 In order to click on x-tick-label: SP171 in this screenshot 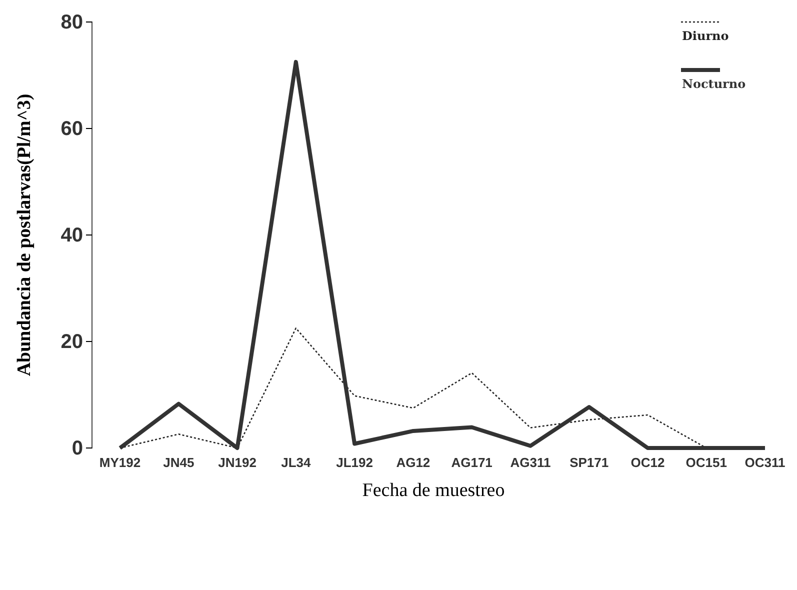, I will do `click(589, 462)`.